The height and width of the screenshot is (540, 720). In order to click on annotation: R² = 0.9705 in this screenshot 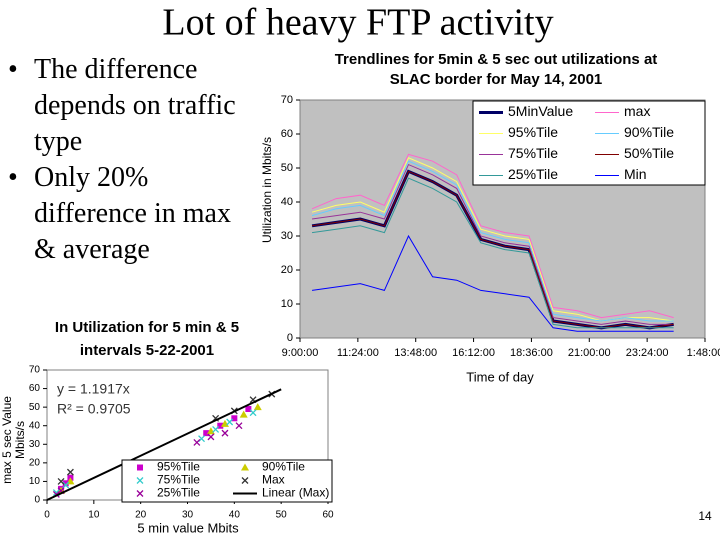, I will do `click(94, 409)`.